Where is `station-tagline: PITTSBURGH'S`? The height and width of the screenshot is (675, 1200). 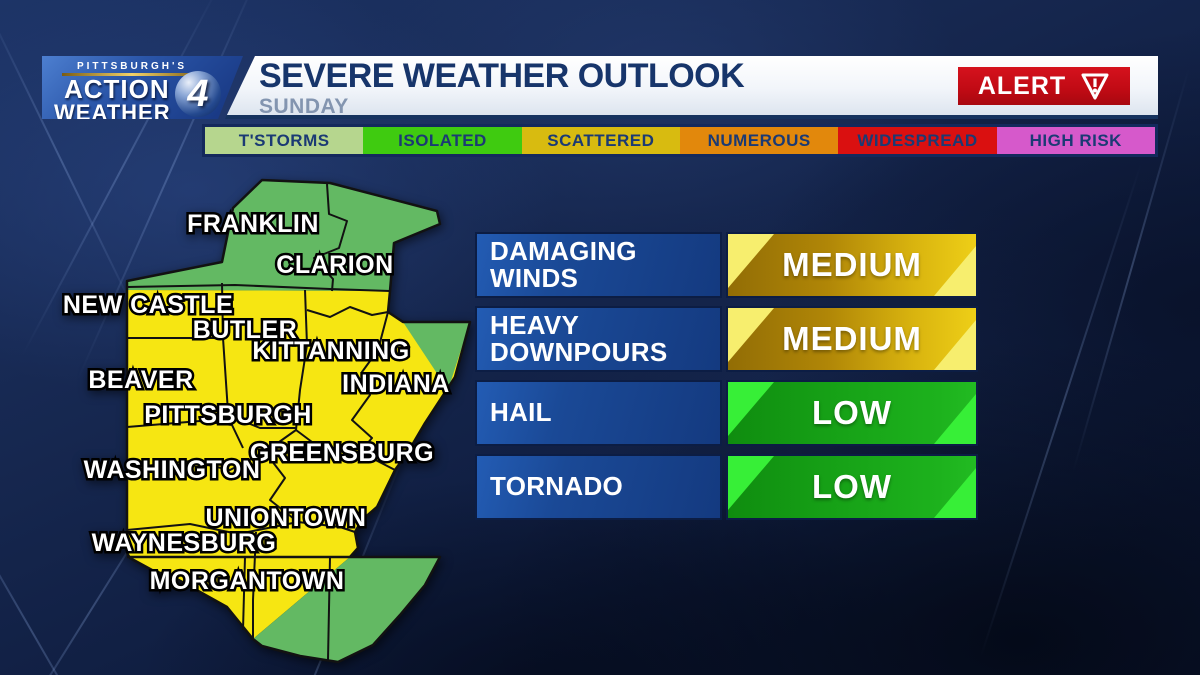 station-tagline: PITTSBURGH'S is located at coordinates (132, 66).